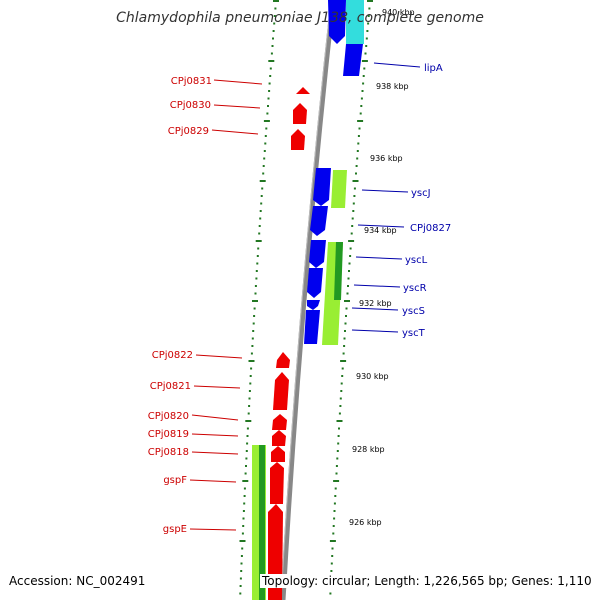 This screenshot has width=600, height=600. I want to click on genome-backbone, so click(308, 300).